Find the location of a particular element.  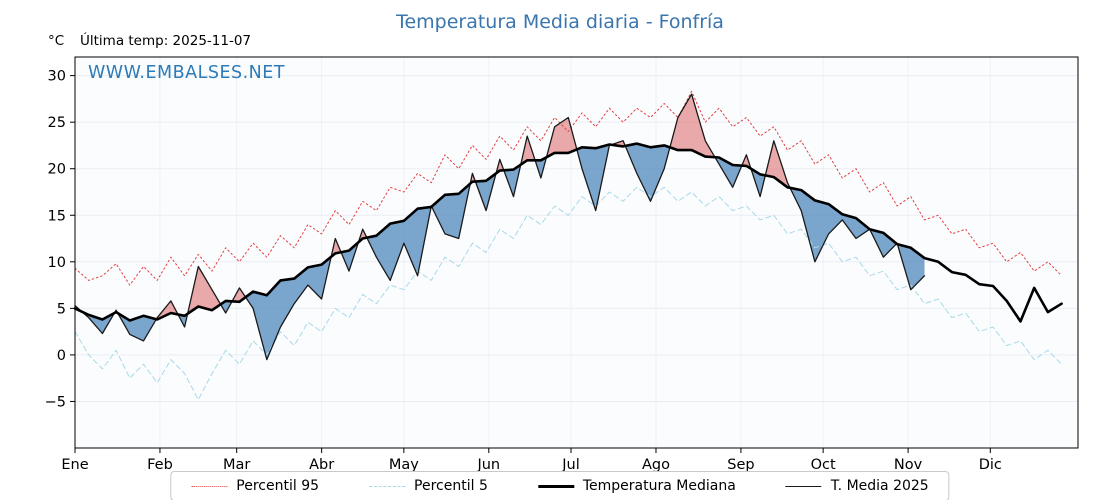

svg-text: Feb is located at coordinates (160, 465).